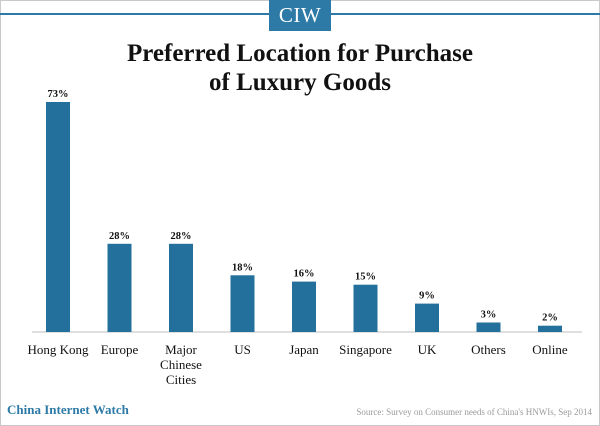 Image resolution: width=600 pixels, height=426 pixels. What do you see at coordinates (304, 274) in the screenshot?
I see `value-label: 16%` at bounding box center [304, 274].